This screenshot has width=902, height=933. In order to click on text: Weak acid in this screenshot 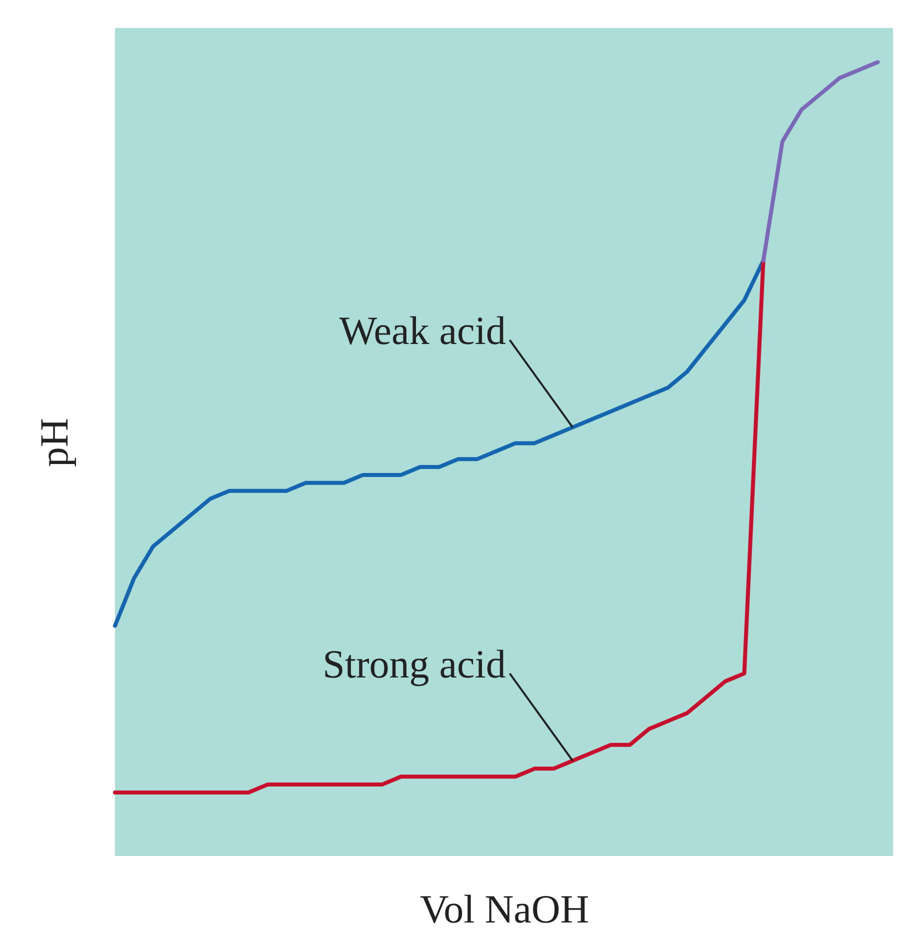, I will do `click(422, 331)`.